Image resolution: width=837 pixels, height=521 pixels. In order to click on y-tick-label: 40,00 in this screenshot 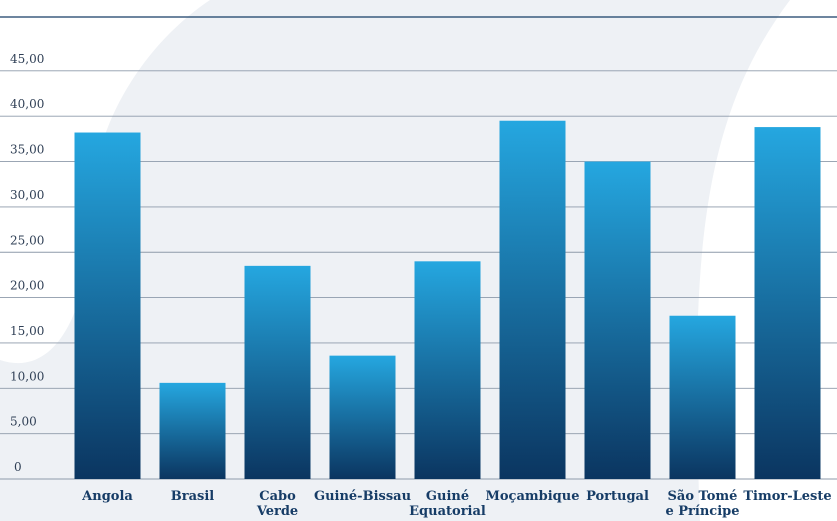, I will do `click(27, 104)`.